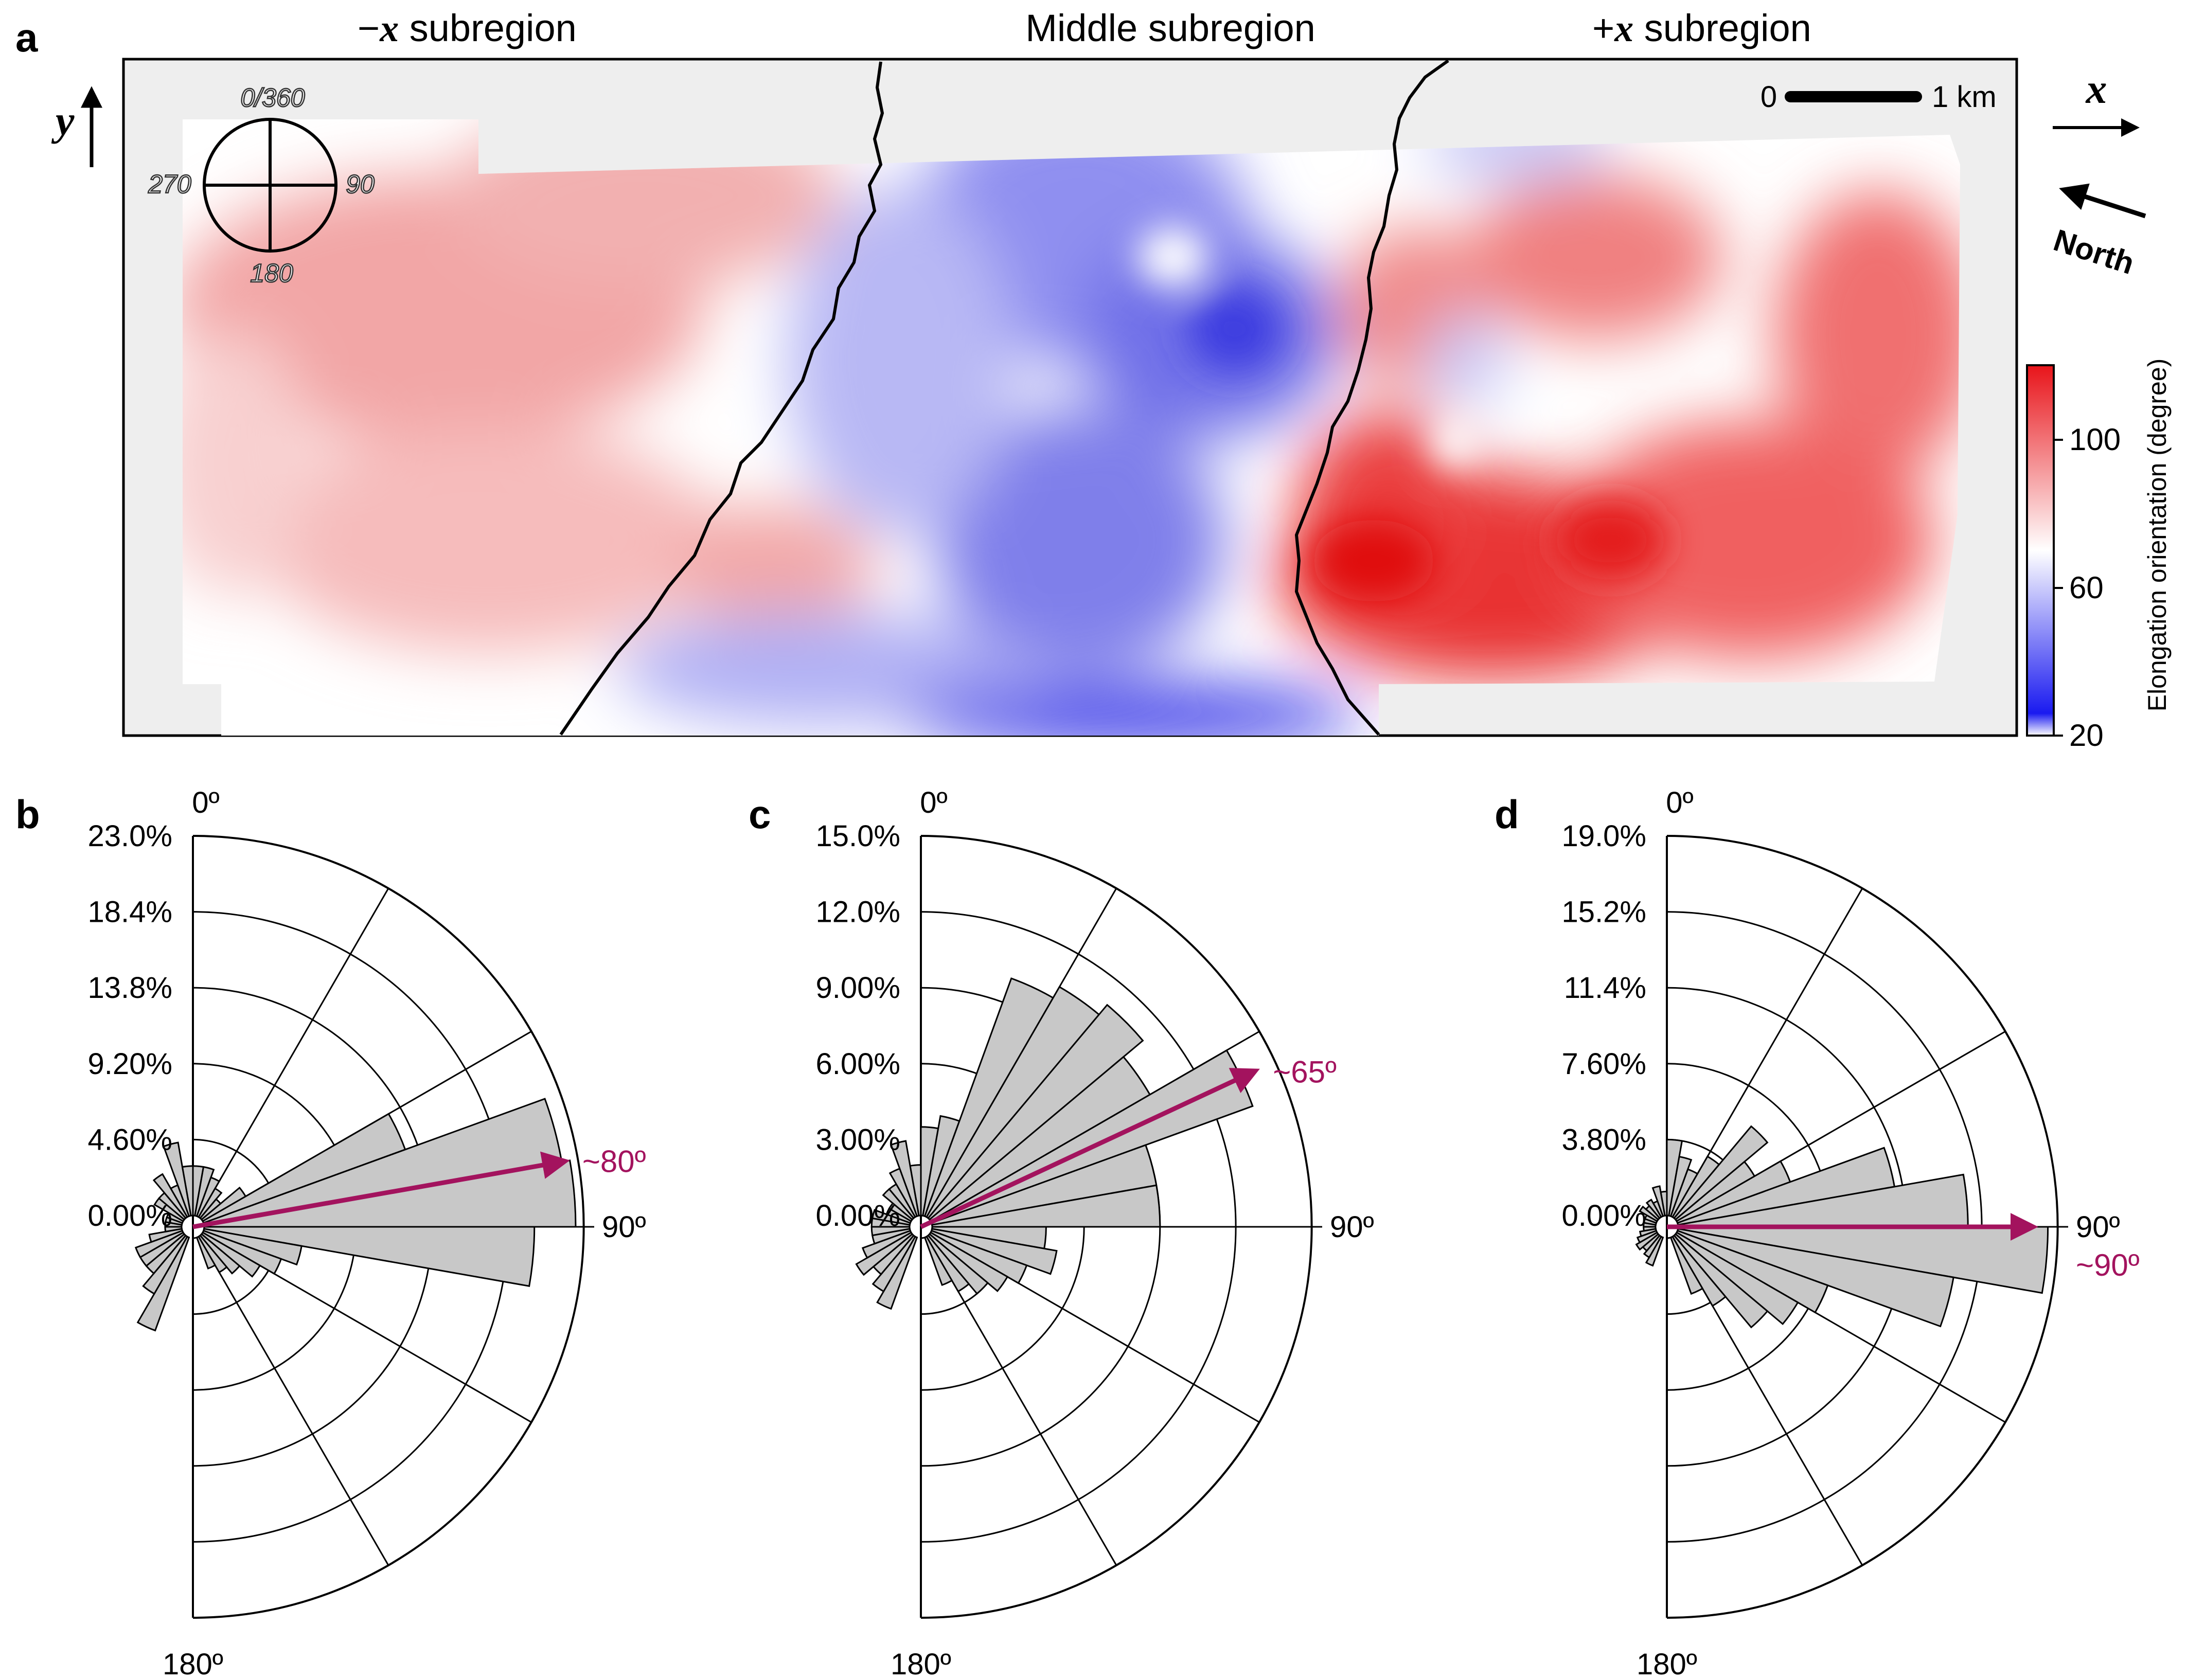  Describe the element at coordinates (858, 988) in the screenshot. I see `radial-tick-label: 9.00%` at that location.